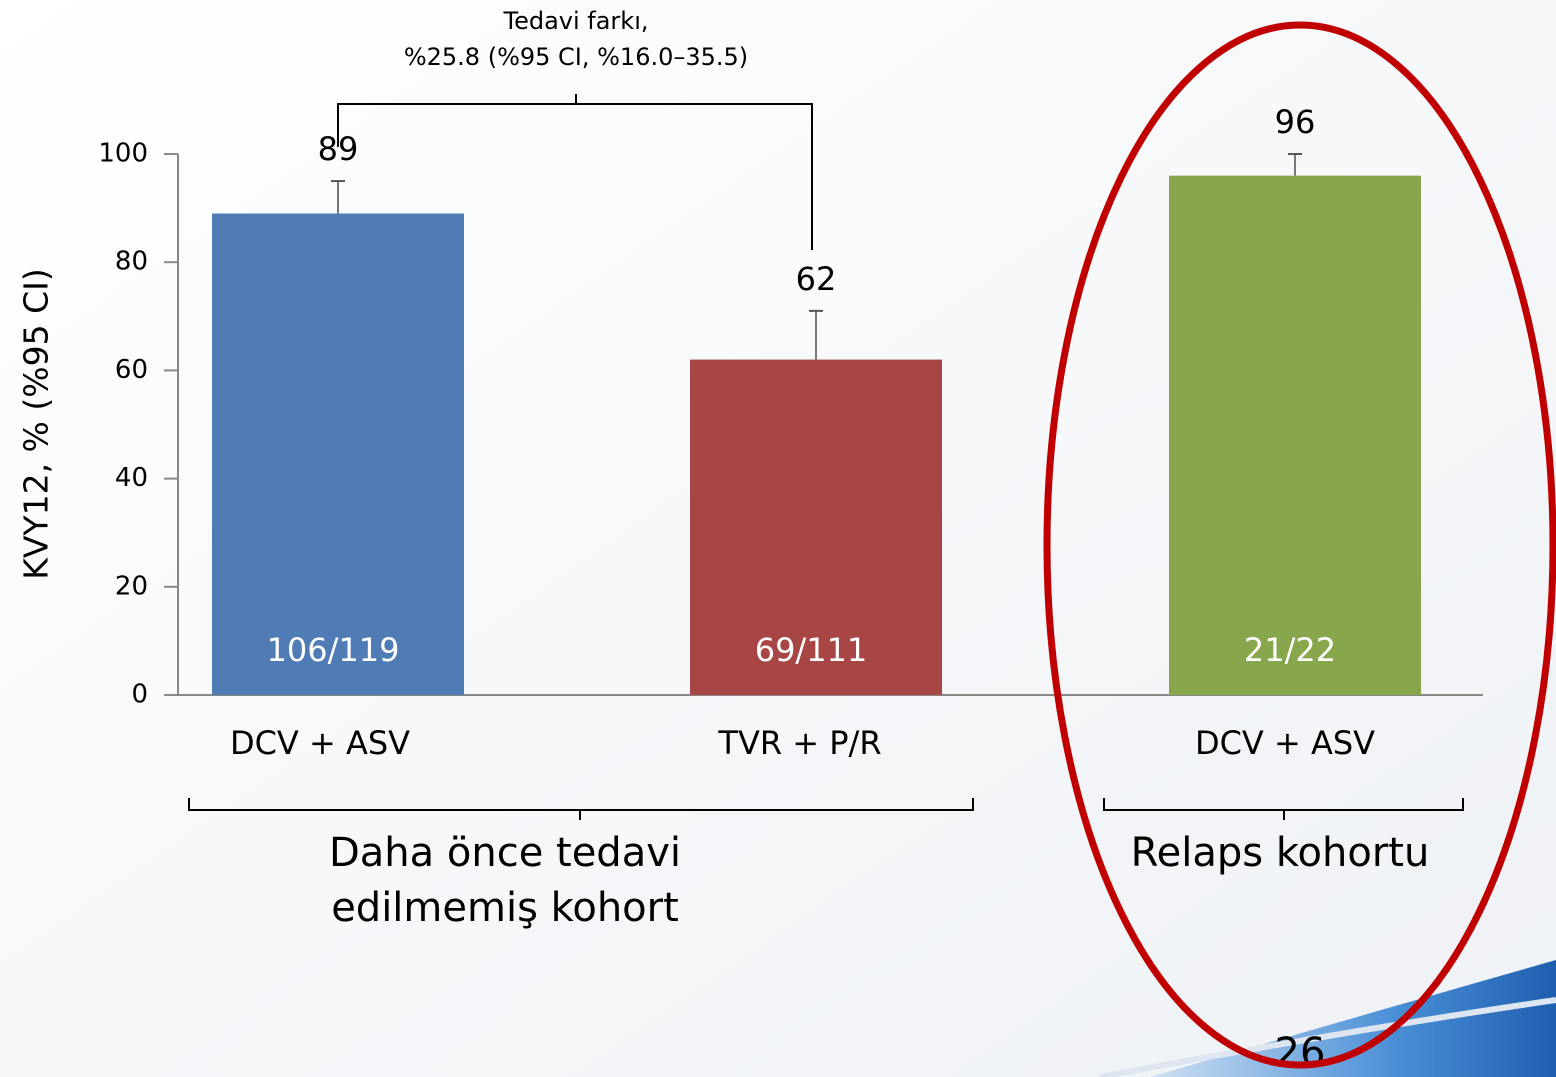  Describe the element at coordinates (333, 650) in the screenshot. I see `bar-label: 106/119` at that location.